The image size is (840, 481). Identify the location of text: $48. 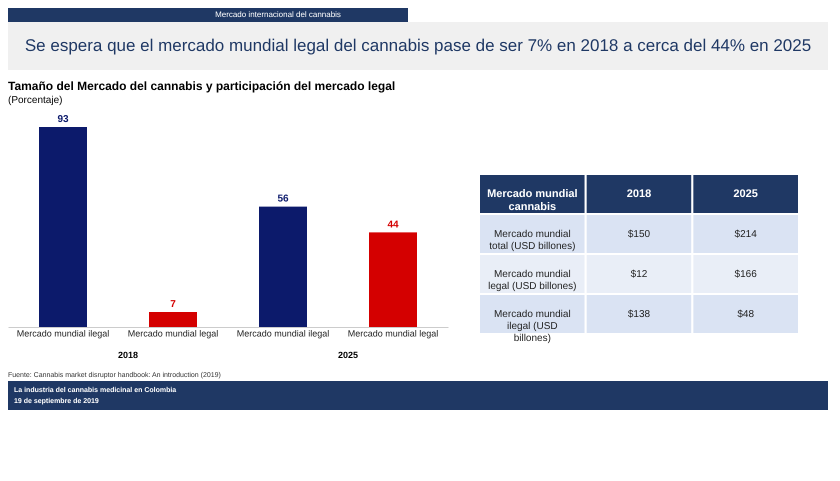
(745, 314).